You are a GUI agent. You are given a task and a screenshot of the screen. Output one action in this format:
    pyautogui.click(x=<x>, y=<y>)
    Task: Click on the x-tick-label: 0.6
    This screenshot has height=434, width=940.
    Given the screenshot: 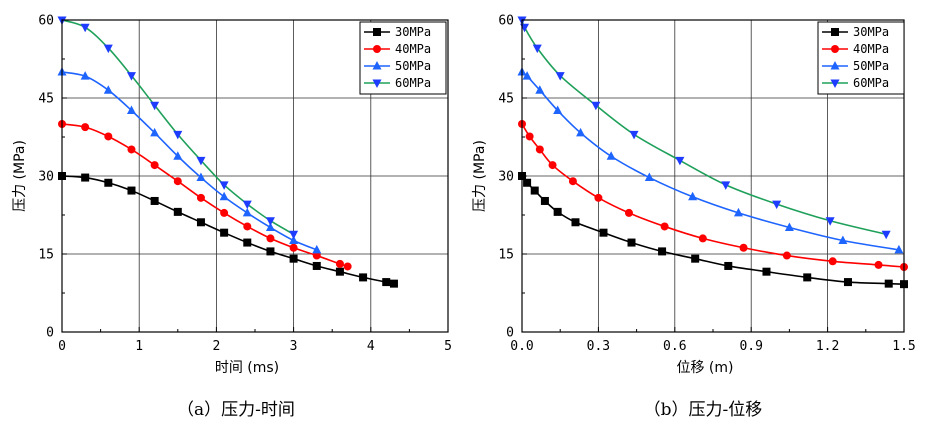 What is the action you would take?
    pyautogui.click(x=674, y=346)
    